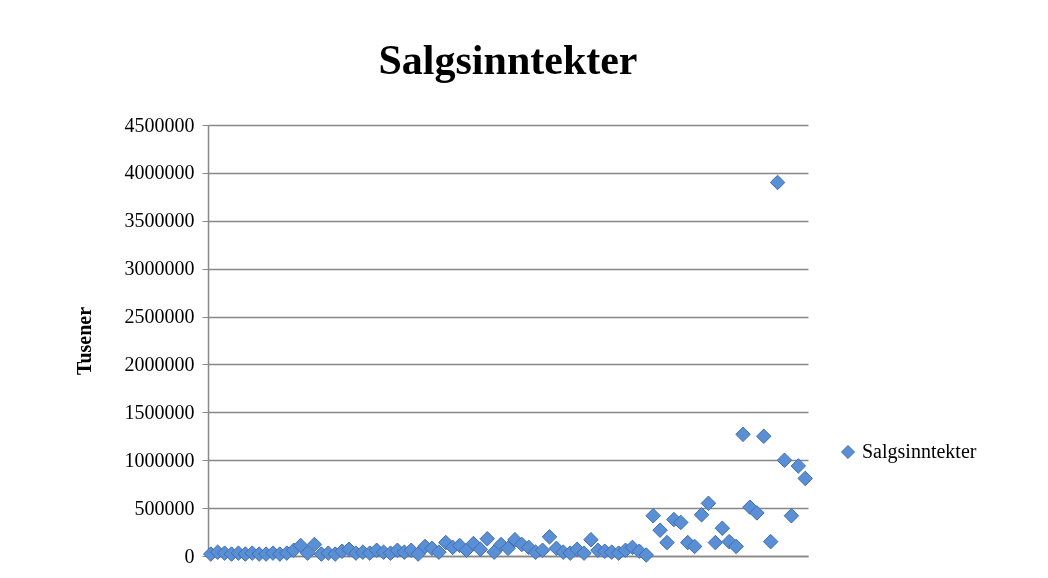 This screenshot has width=1048, height=578. What do you see at coordinates (159, 363) in the screenshot?
I see `y-tick-label: 2000000` at bounding box center [159, 363].